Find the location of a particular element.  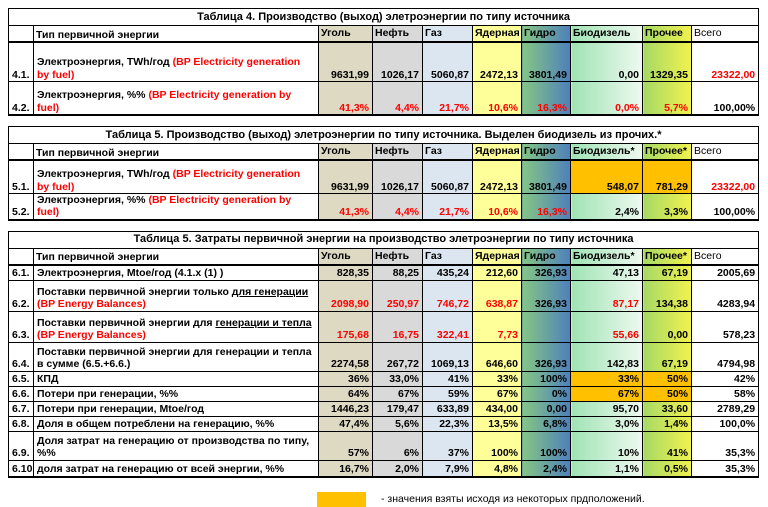

cell-4.2-oil: 4,4% is located at coordinates (397, 98).